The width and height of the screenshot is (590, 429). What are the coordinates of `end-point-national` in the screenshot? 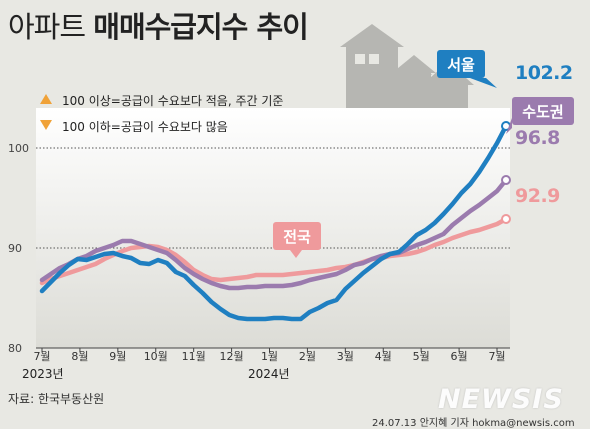 It's located at (506, 219).